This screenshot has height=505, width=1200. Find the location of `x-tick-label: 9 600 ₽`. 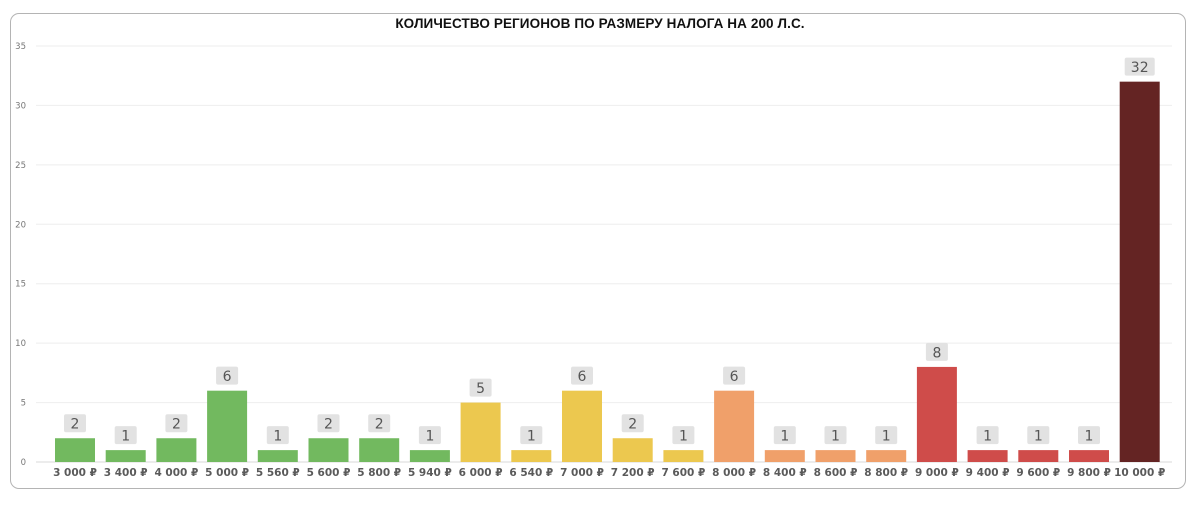

x-tick-label: 9 600 ₽ is located at coordinates (1038, 473).